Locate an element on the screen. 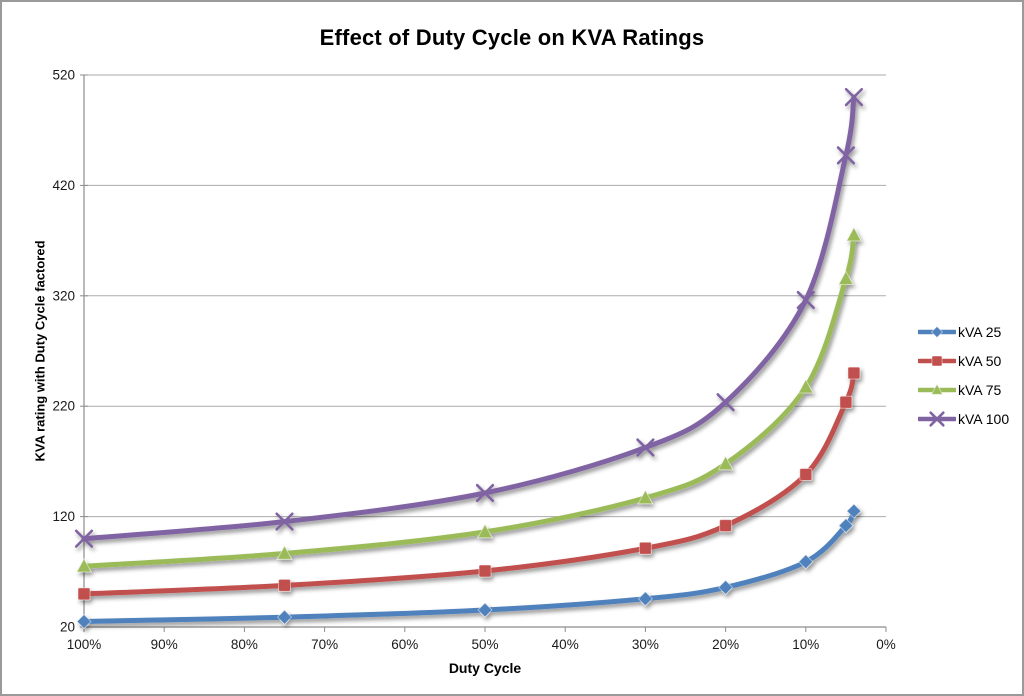 This screenshot has width=1024, height=696. legend-marker-diamond is located at coordinates (937, 331).